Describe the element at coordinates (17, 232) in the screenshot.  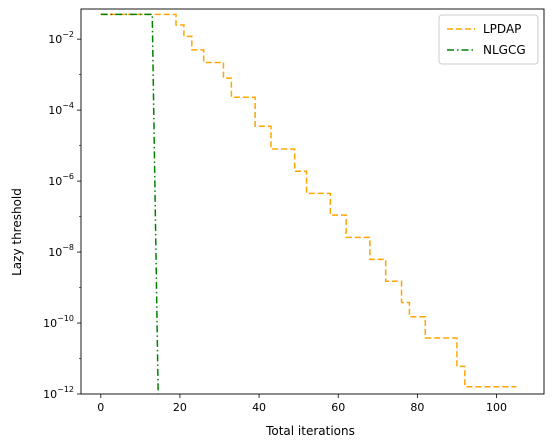
I see `y-axis-label: Lazy threshold` at that location.